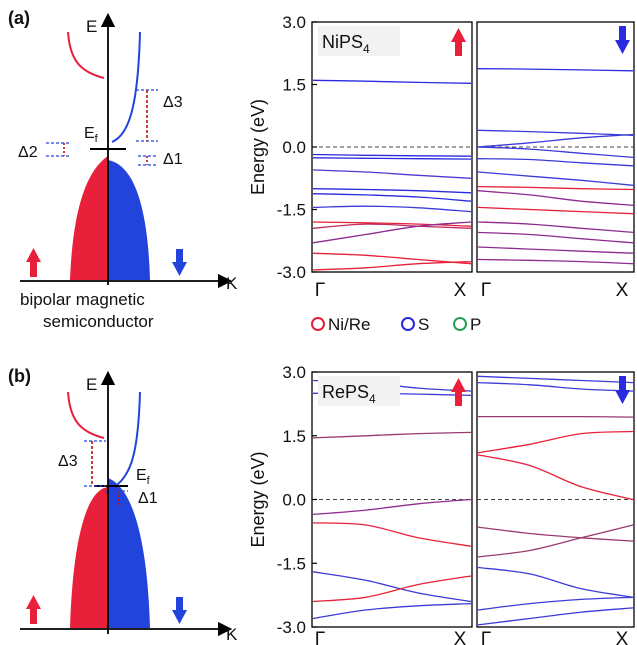 The image size is (637, 645). I want to click on gap-delta1-a: Δ1, so click(173, 159).